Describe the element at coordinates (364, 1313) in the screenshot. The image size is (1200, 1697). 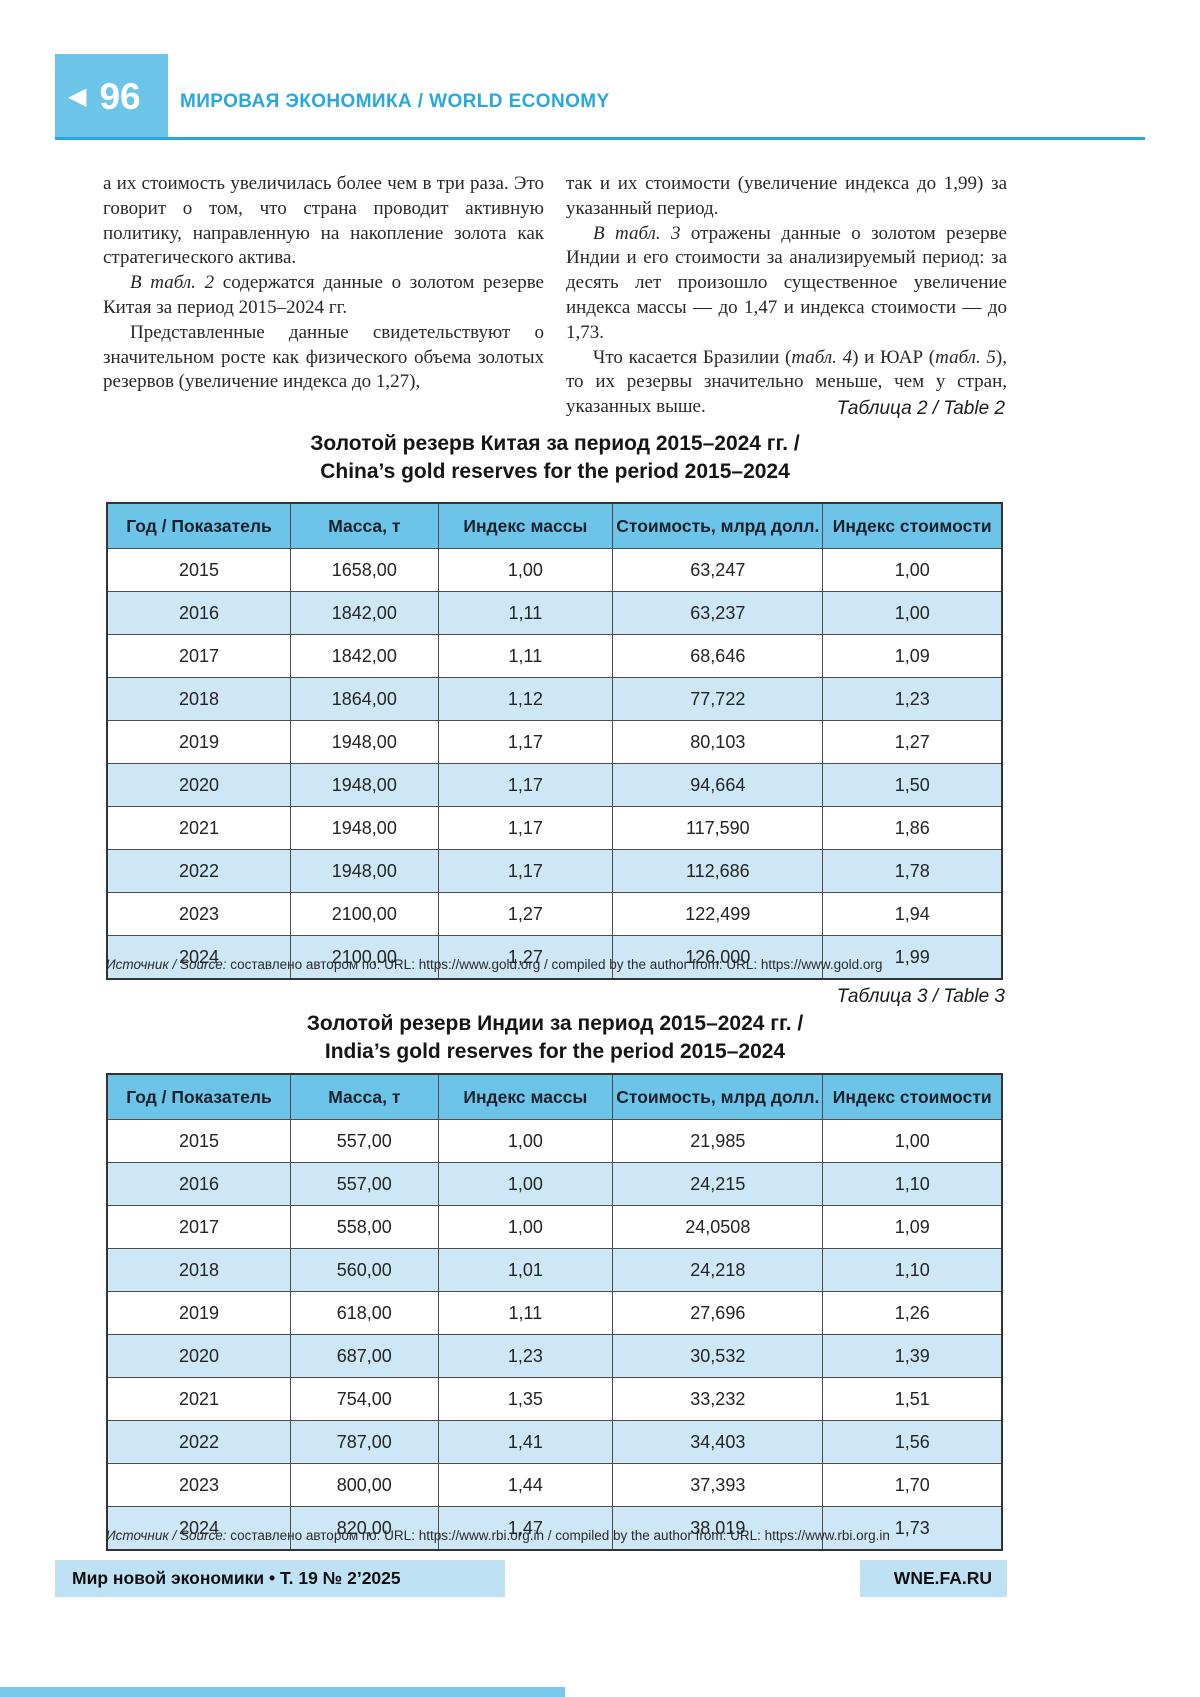
I see `table-cell: 618,00` at that location.